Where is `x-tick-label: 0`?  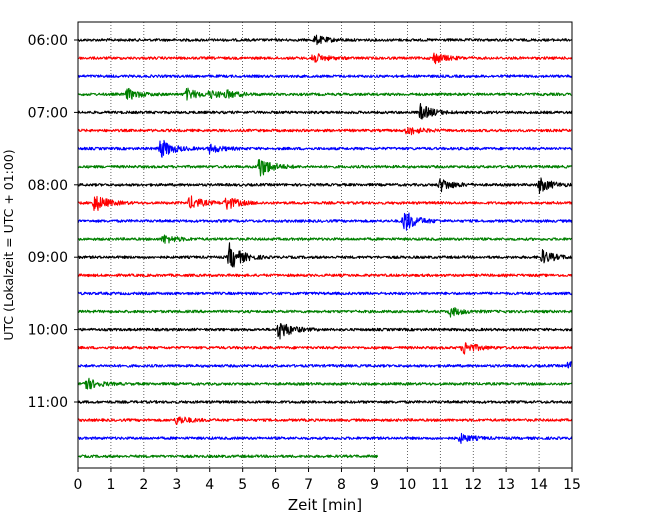
x-tick-label: 0 is located at coordinates (78, 485).